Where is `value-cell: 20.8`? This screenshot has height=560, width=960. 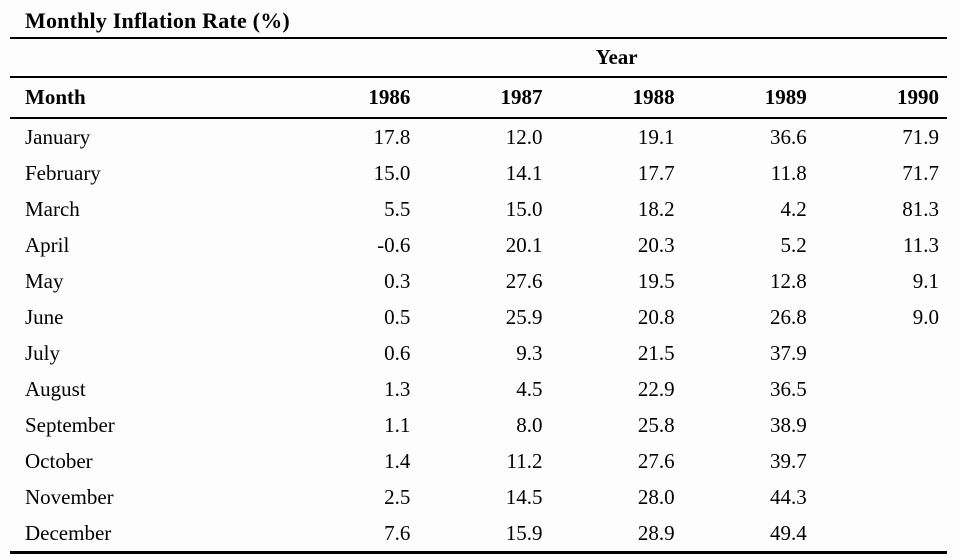 value-cell: 20.8 is located at coordinates (656, 317).